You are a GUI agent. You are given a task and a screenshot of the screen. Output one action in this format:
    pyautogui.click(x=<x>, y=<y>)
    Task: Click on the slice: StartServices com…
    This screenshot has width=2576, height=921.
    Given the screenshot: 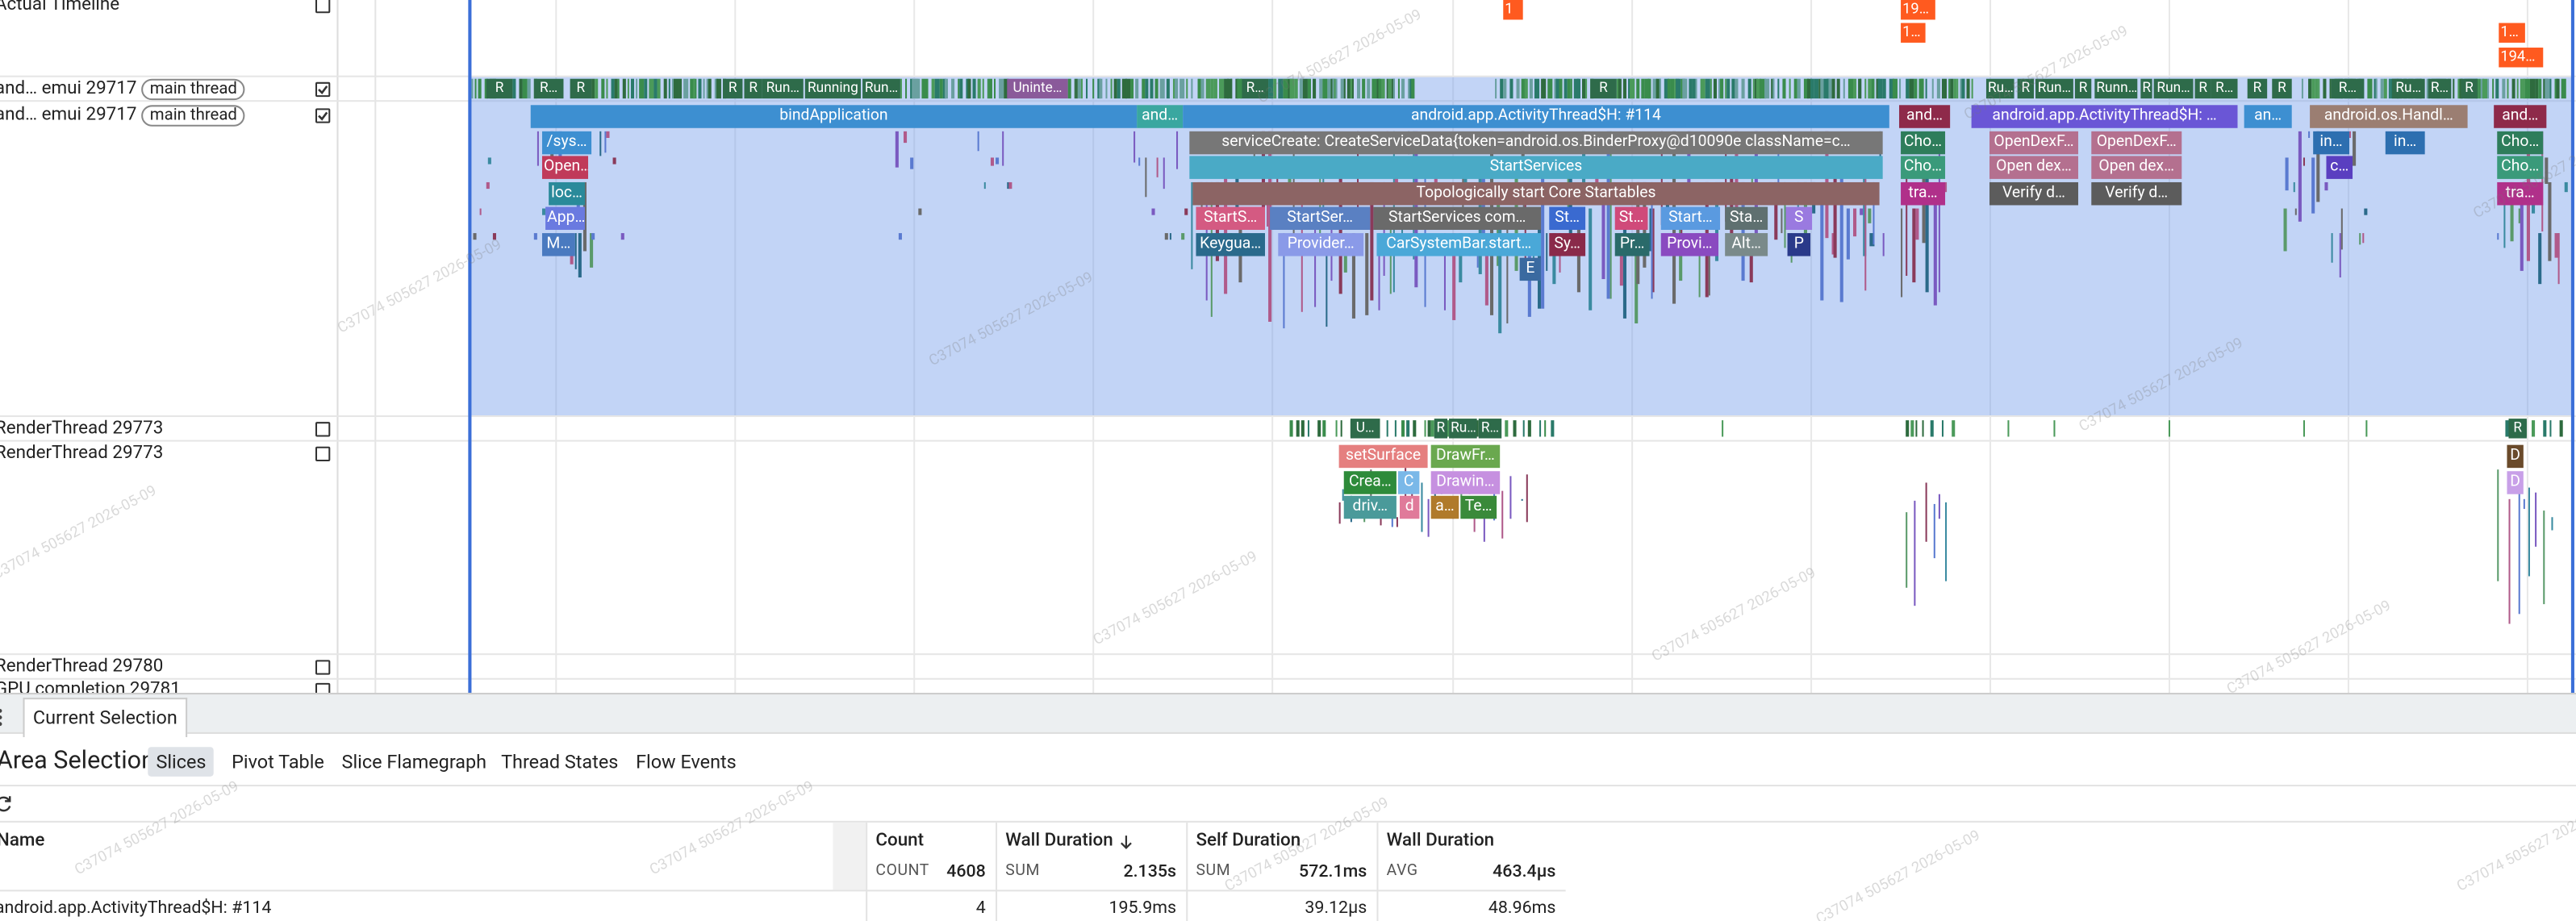 What is the action you would take?
    pyautogui.click(x=1457, y=218)
    